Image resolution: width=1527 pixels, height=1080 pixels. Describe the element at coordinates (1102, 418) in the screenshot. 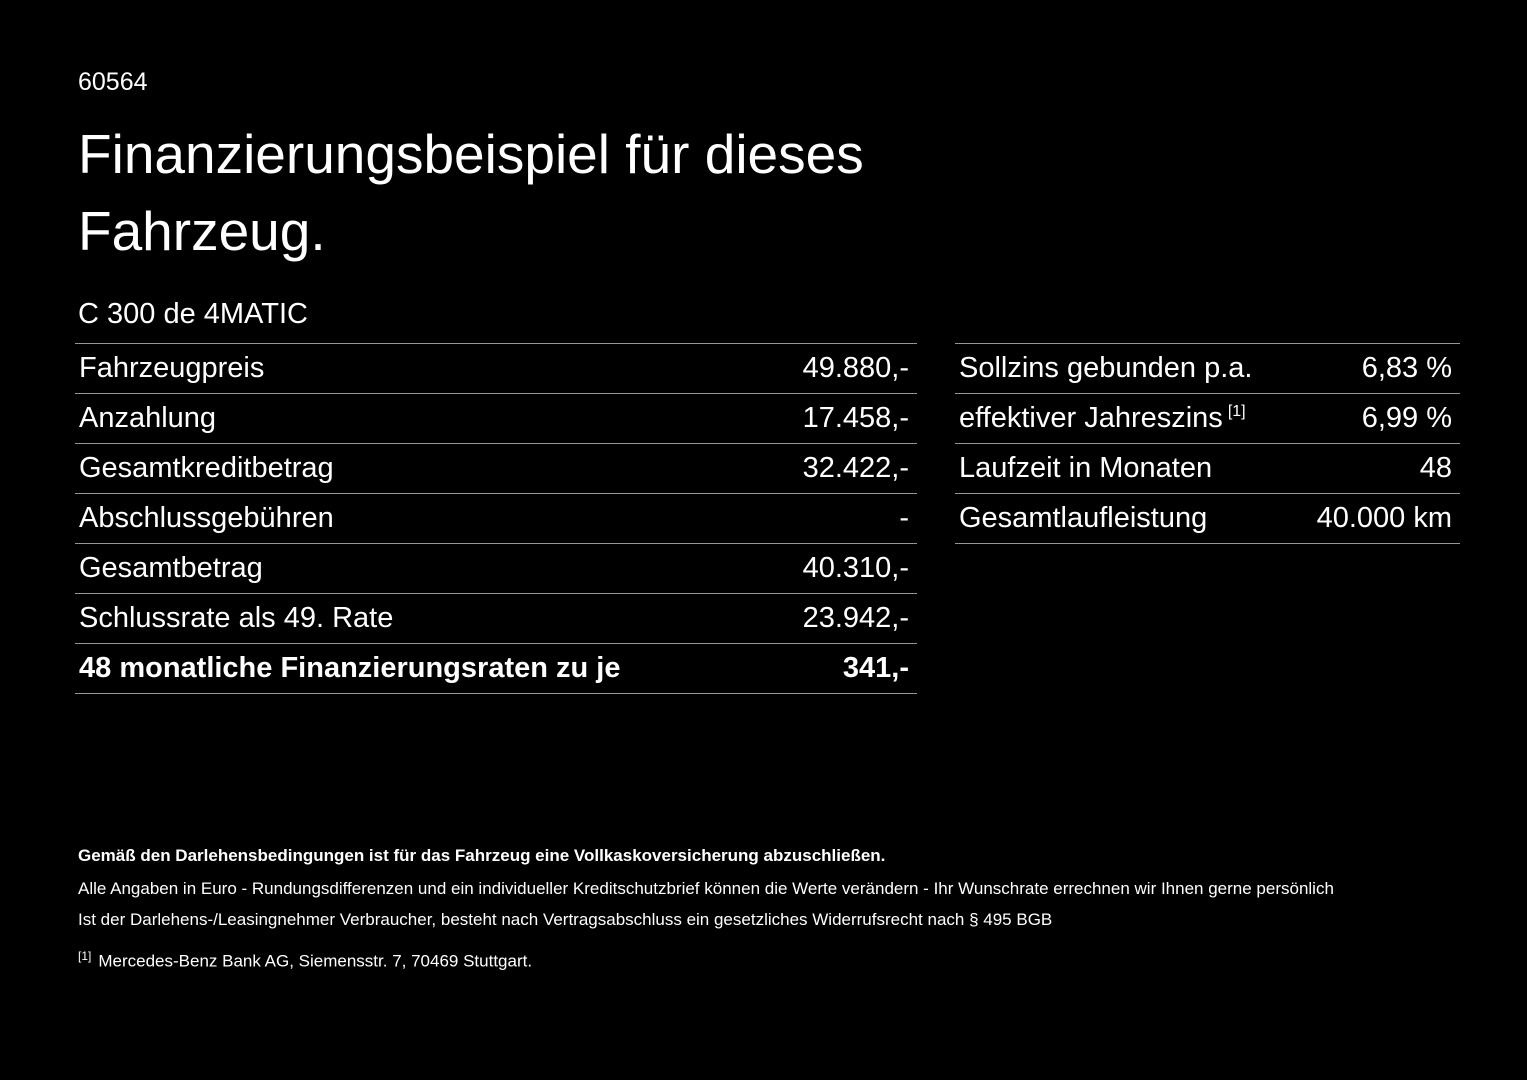

I see `row-label: effektiver Jahreszins [1]` at that location.